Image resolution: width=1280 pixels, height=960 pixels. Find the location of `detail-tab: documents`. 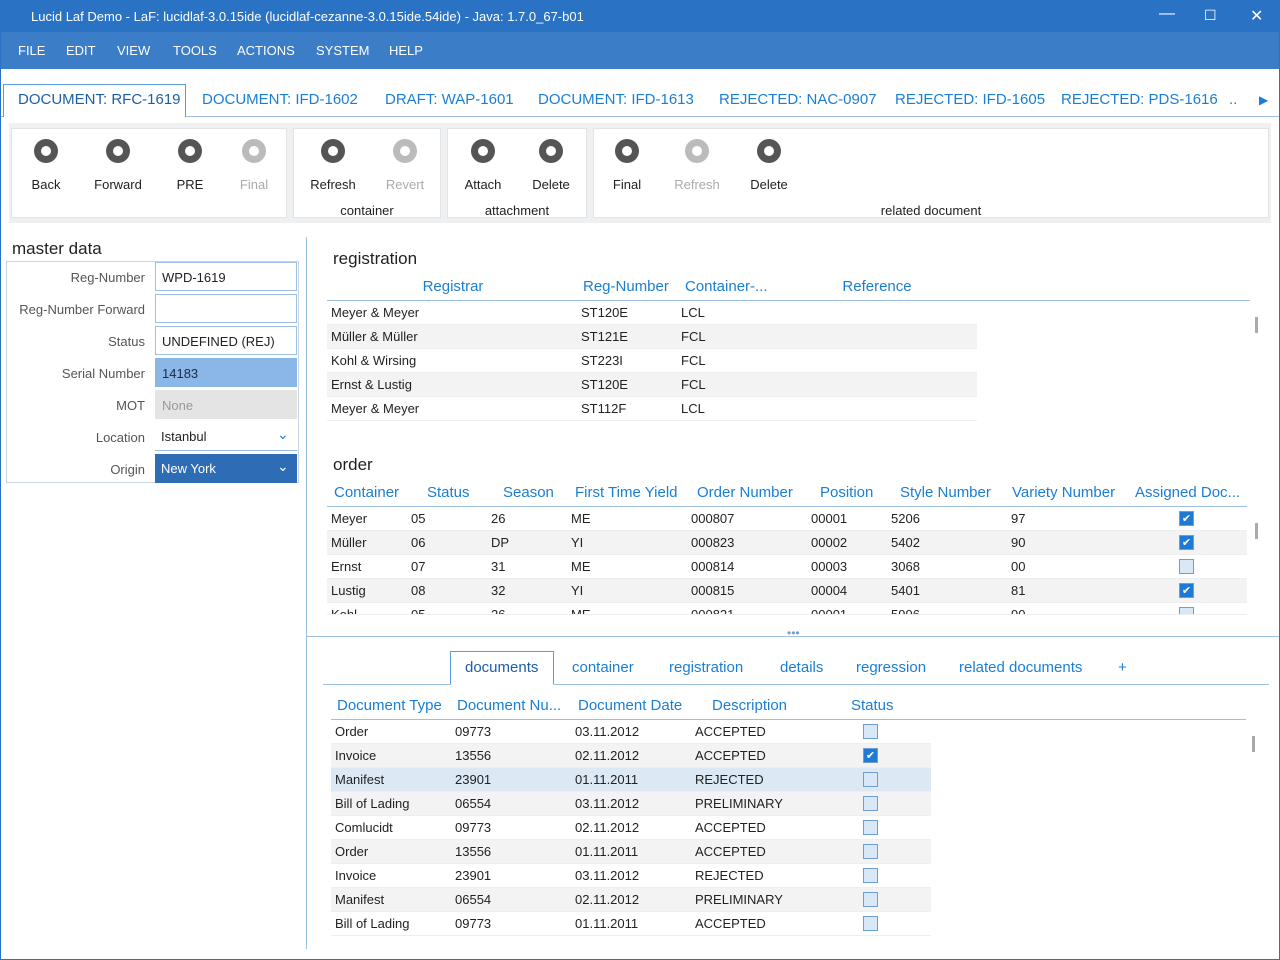

detail-tab: documents is located at coordinates (502, 667).